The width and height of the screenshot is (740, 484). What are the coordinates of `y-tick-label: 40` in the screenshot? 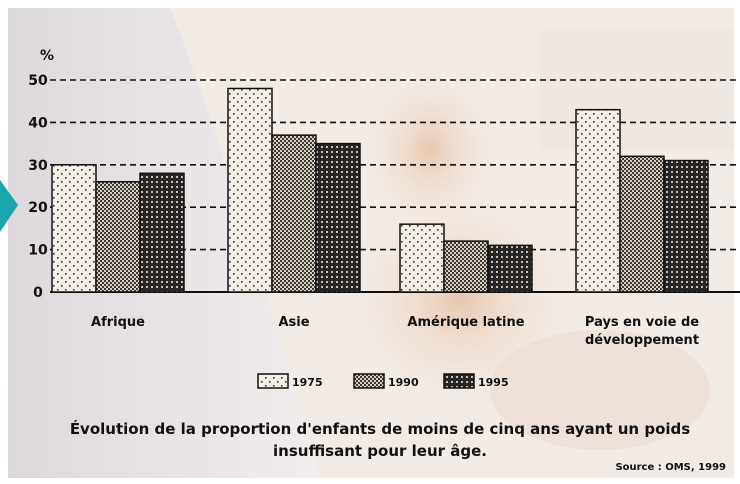 It's located at (38, 123).